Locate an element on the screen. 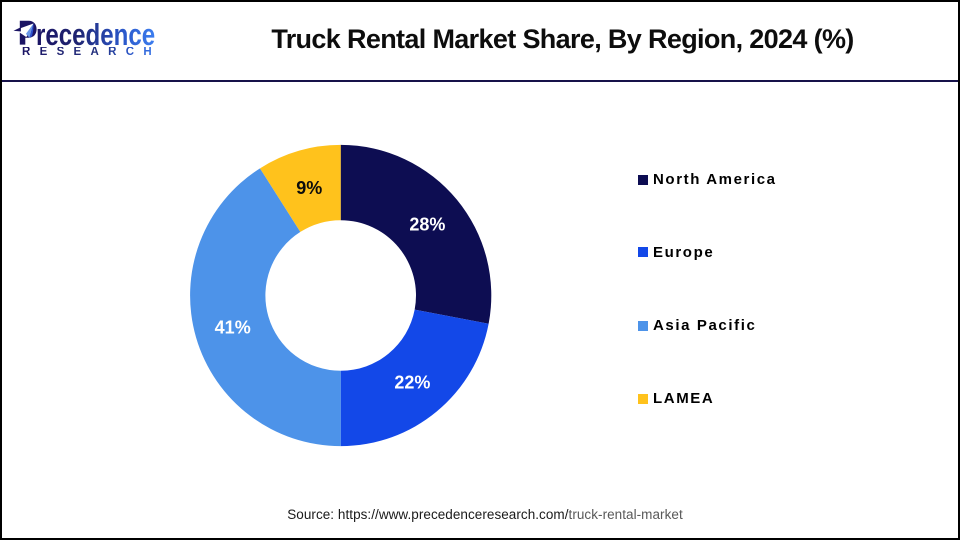  svg-text: 9% is located at coordinates (309, 188).